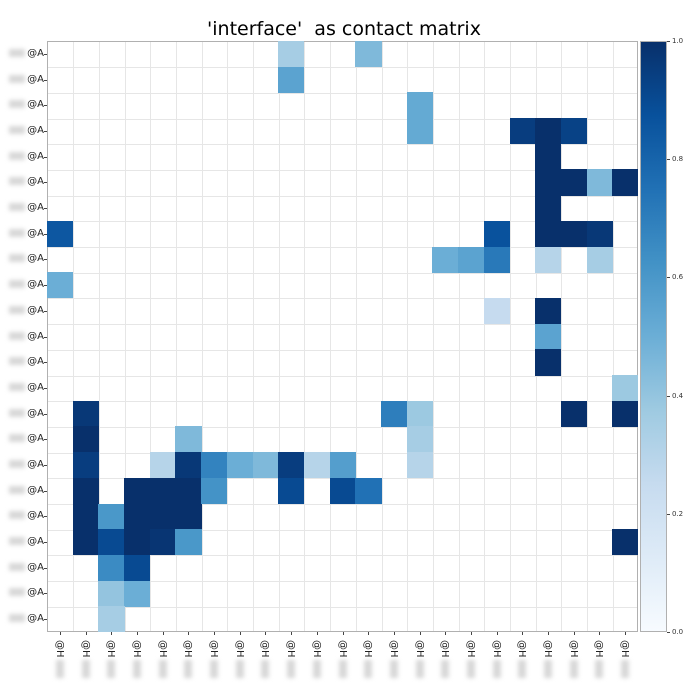 This screenshot has height=688, width=688. Describe the element at coordinates (668, 396) in the screenshot. I see `colorbar-tick` at that location.